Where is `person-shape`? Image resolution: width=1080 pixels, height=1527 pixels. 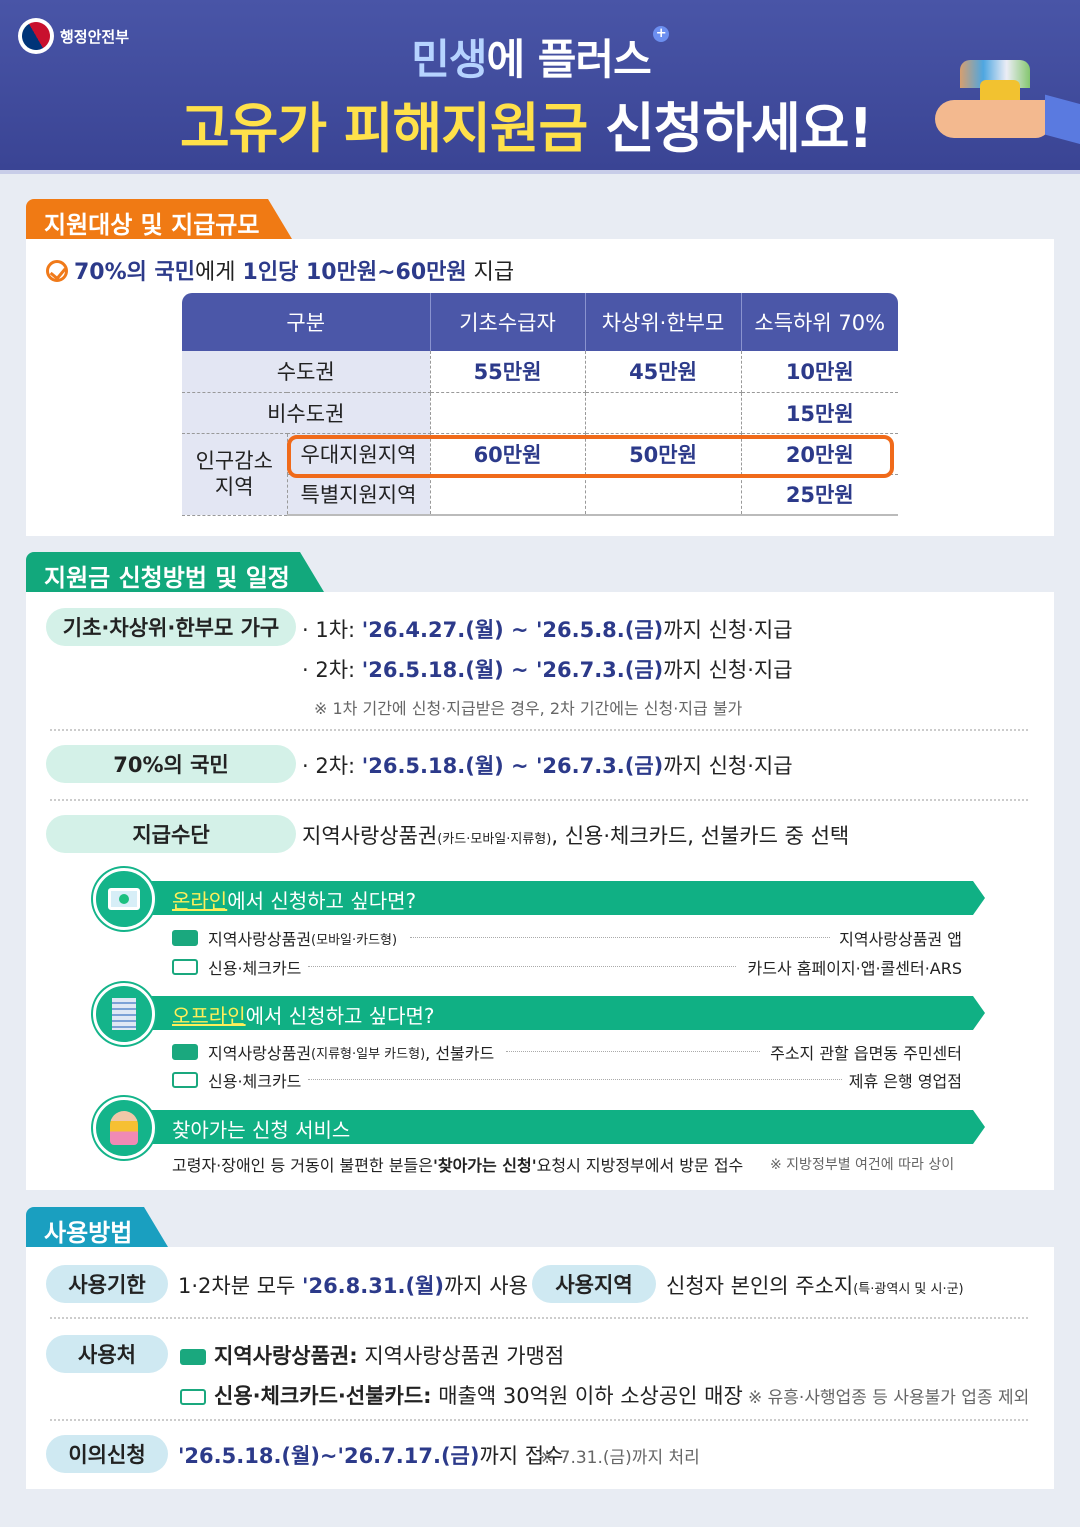 person-shape is located at coordinates (124, 1128).